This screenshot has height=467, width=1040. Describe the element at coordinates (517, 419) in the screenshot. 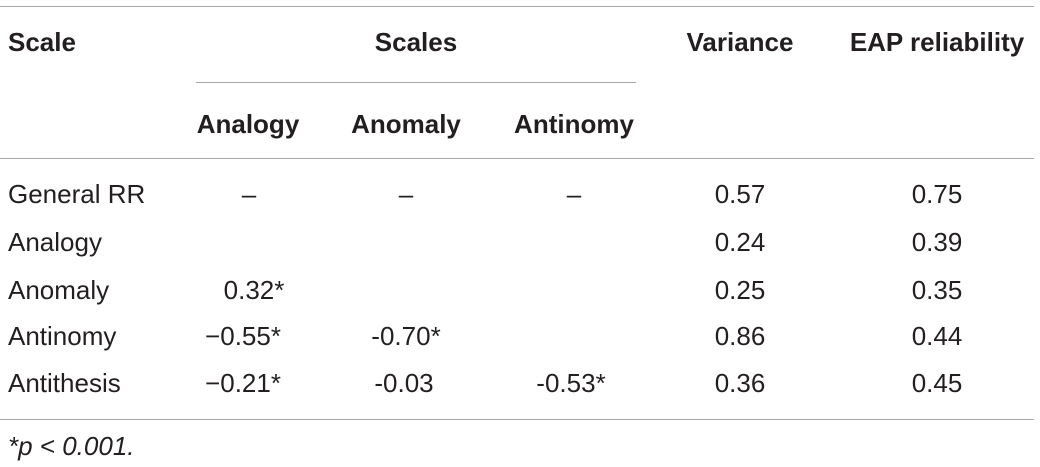

I see `table-bottom-rule` at that location.